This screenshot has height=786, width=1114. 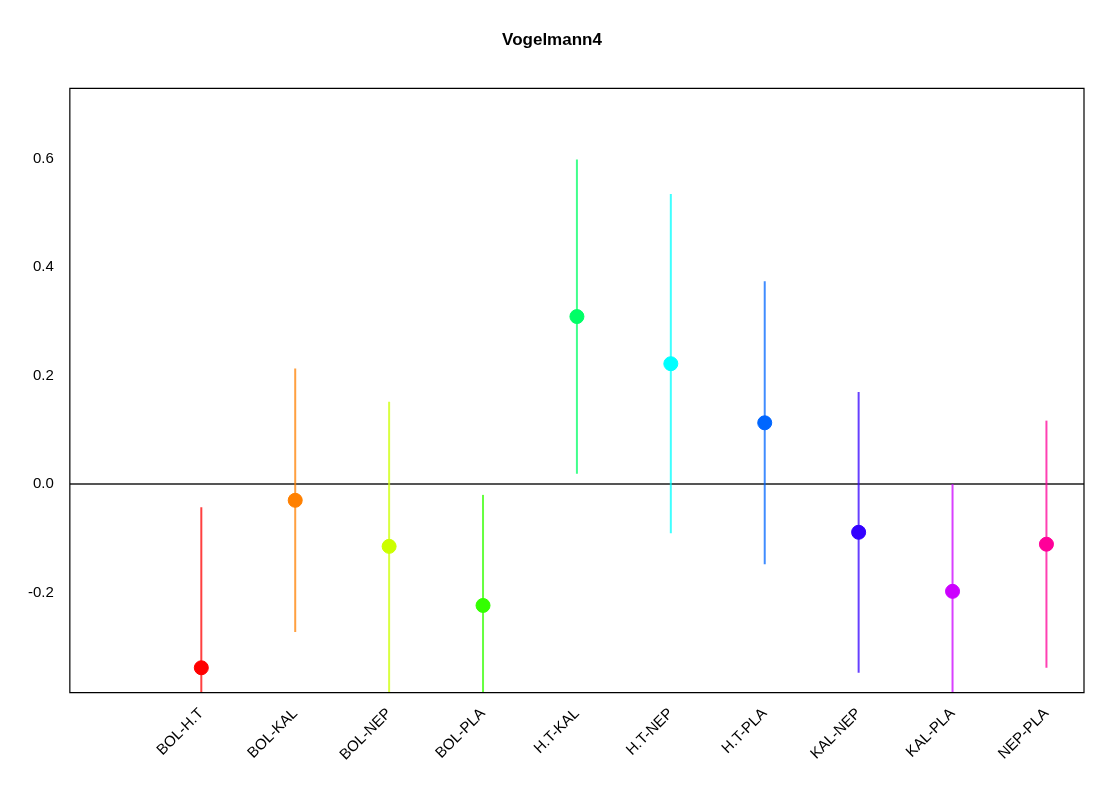 I want to click on y-tick-label: 0.4, so click(x=43, y=266).